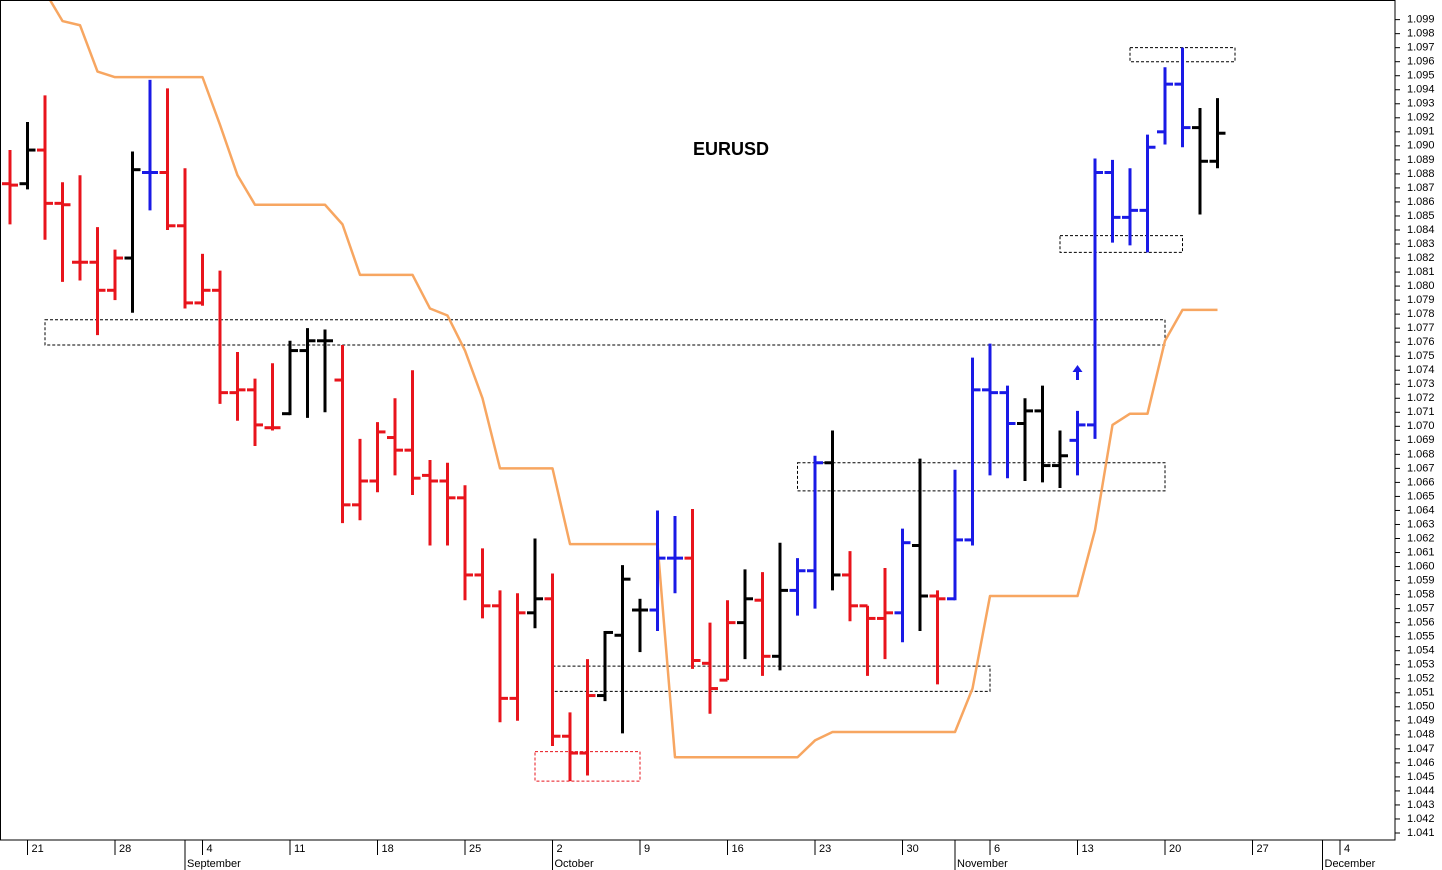  Describe the element at coordinates (1421, 552) in the screenshot. I see `y-tick-label: 1.061` at that location.